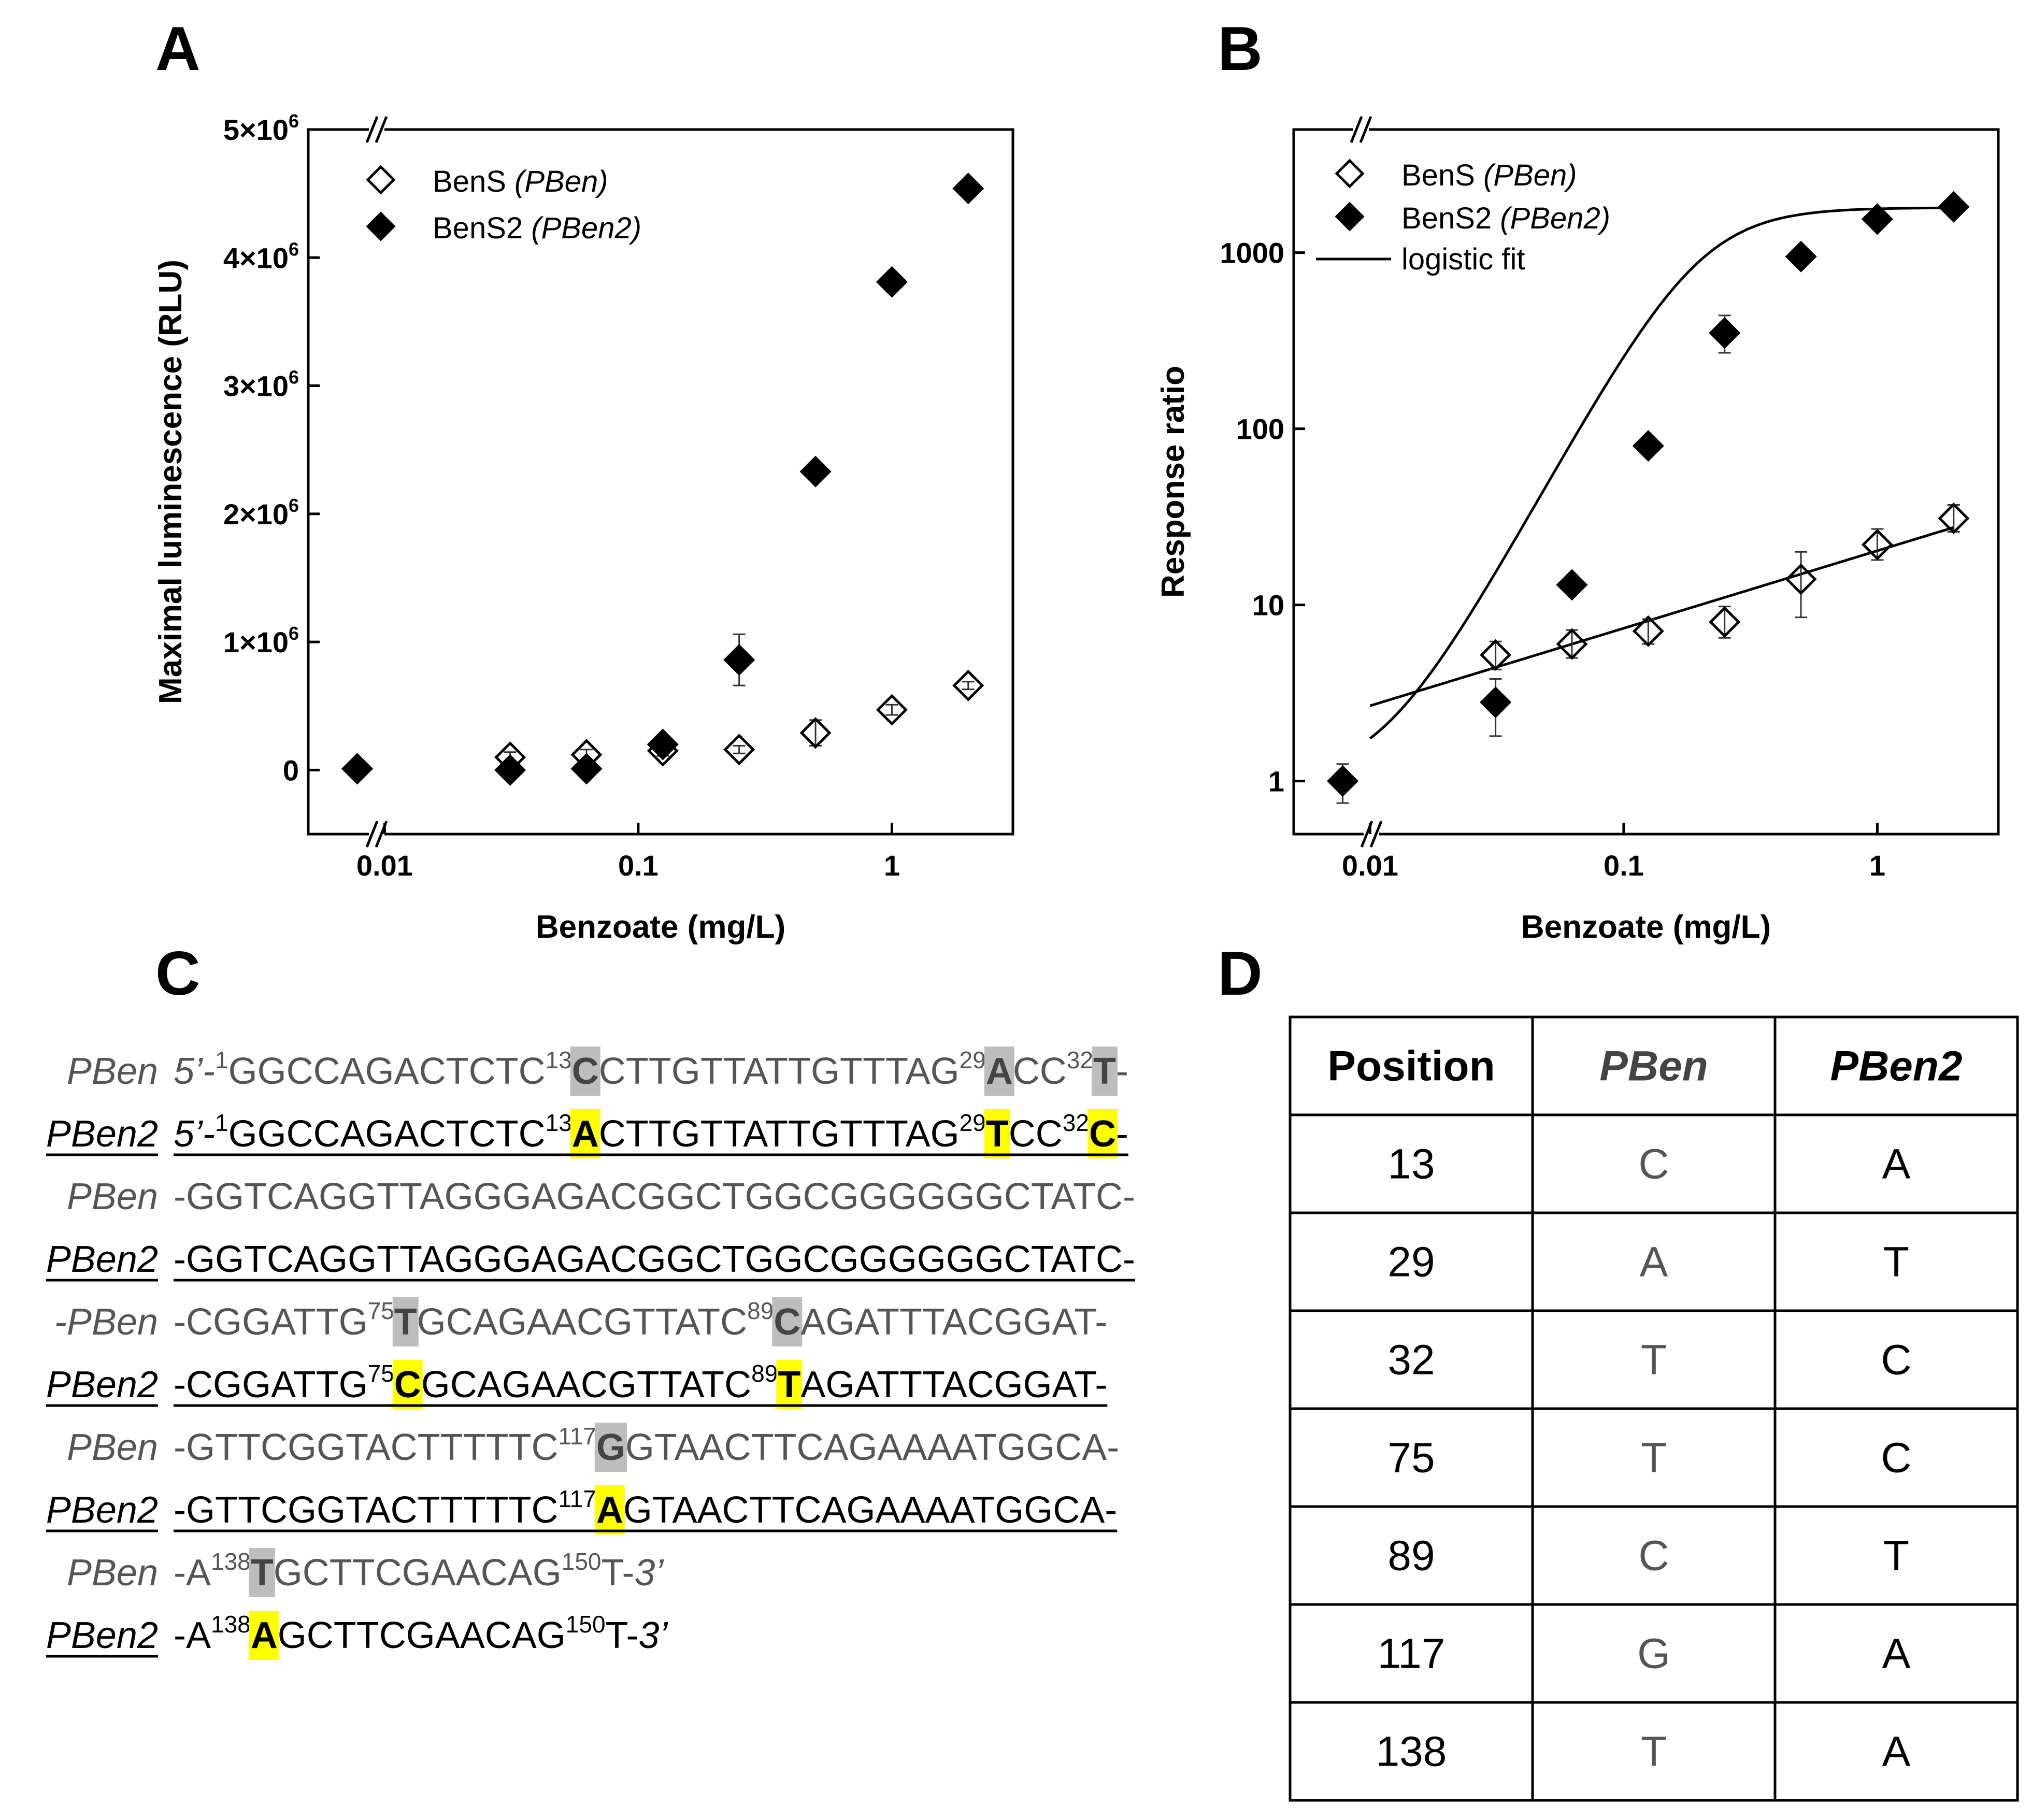 This screenshot has height=1820, width=2032. I want to click on sequence-segment: AGATTTACGGAT-, so click(953, 1385).